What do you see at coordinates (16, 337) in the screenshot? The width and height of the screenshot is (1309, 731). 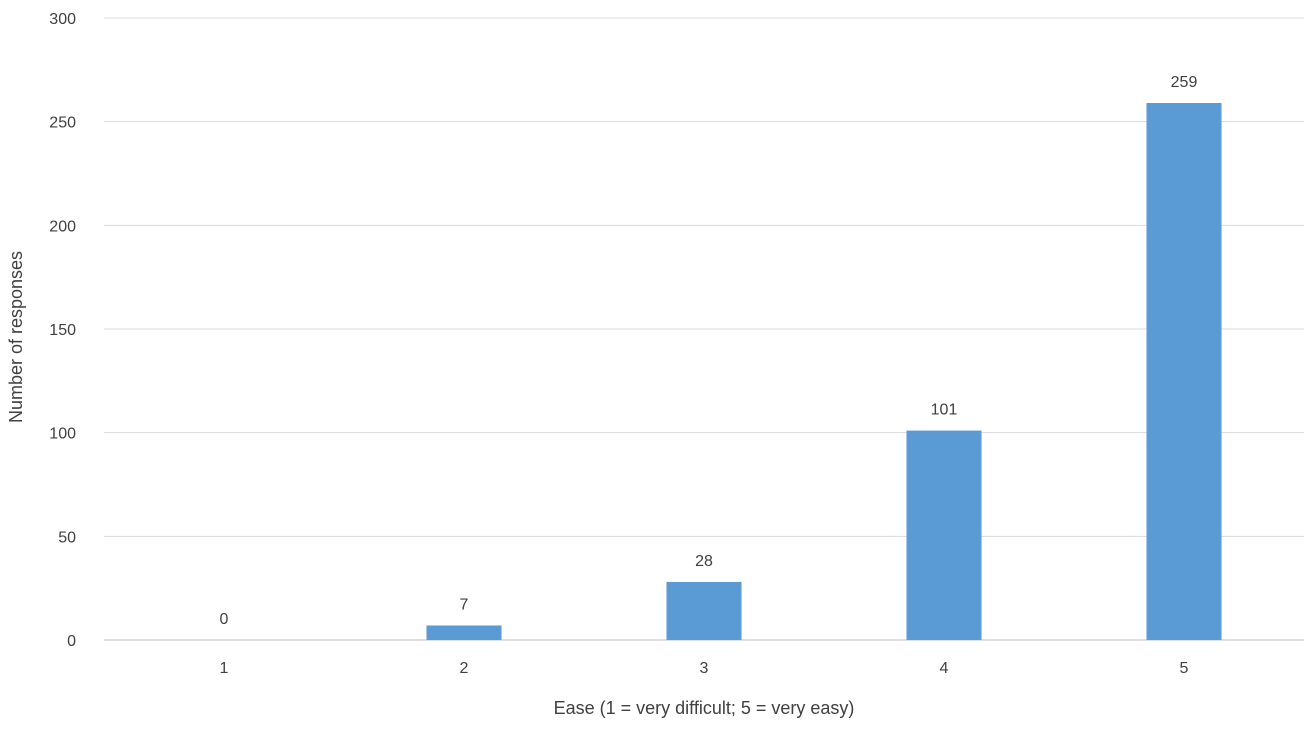 I see `y-axis-title: Number of responses` at bounding box center [16, 337].